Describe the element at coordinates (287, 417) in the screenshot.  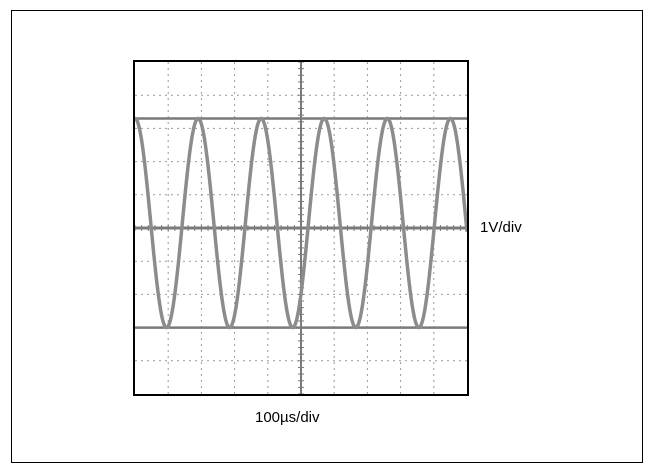
I see `horizontal-scale-label: 100µs/div` at that location.